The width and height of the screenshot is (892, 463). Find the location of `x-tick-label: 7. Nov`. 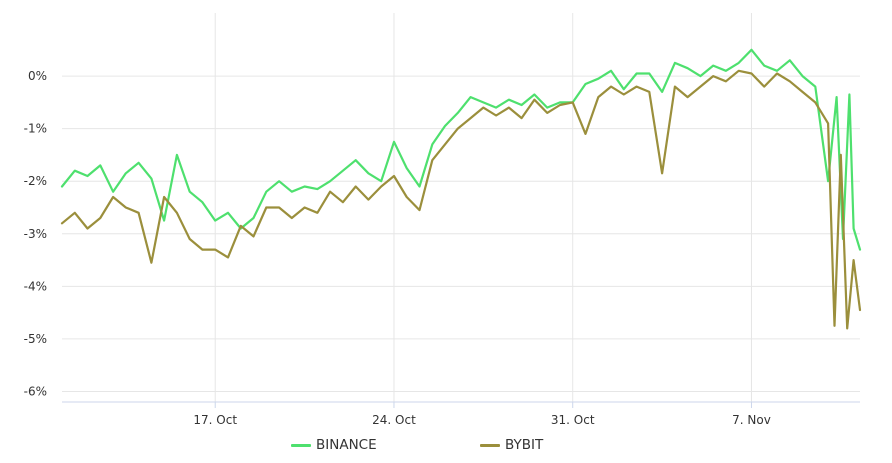

x-tick-label: 7. Nov is located at coordinates (751, 420).